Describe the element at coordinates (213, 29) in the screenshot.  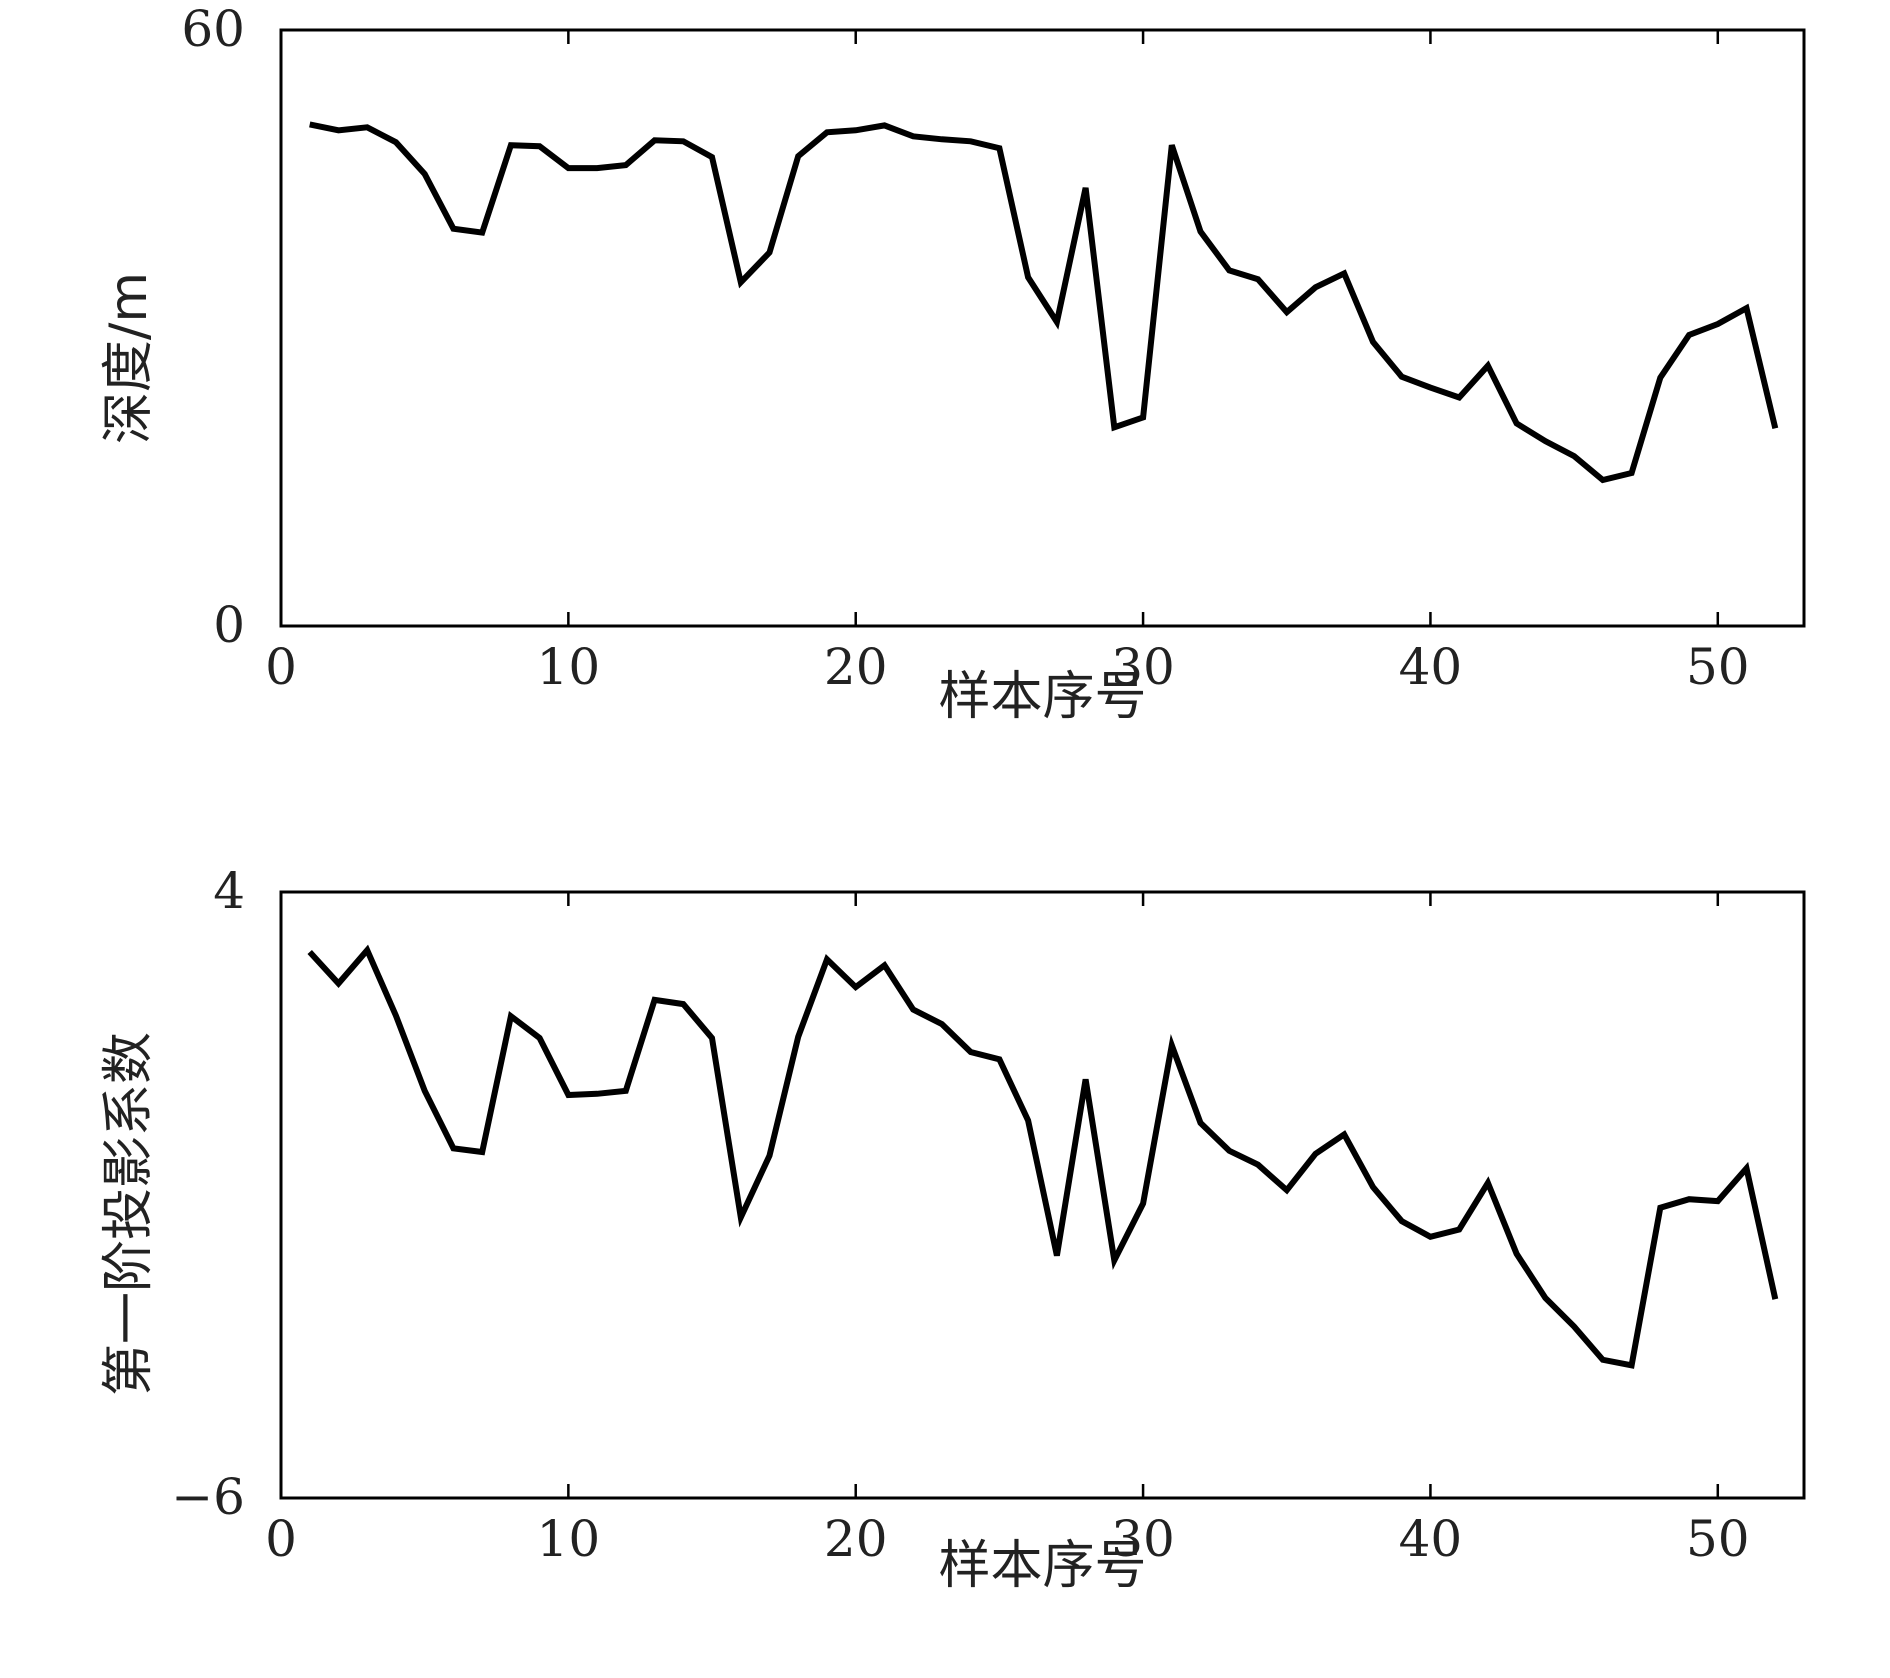
I see `y-tick-label: 60` at that location.